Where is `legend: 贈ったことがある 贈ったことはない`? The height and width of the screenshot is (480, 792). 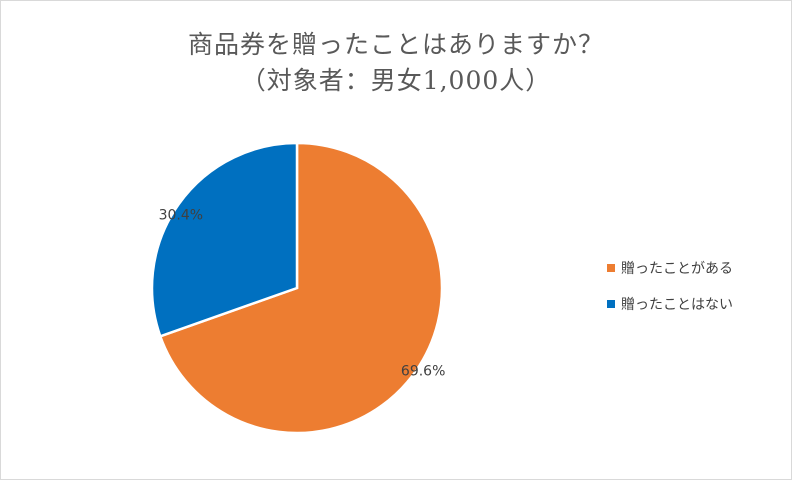 legend: 贈ったことがある 贈ったことはない is located at coordinates (670, 294).